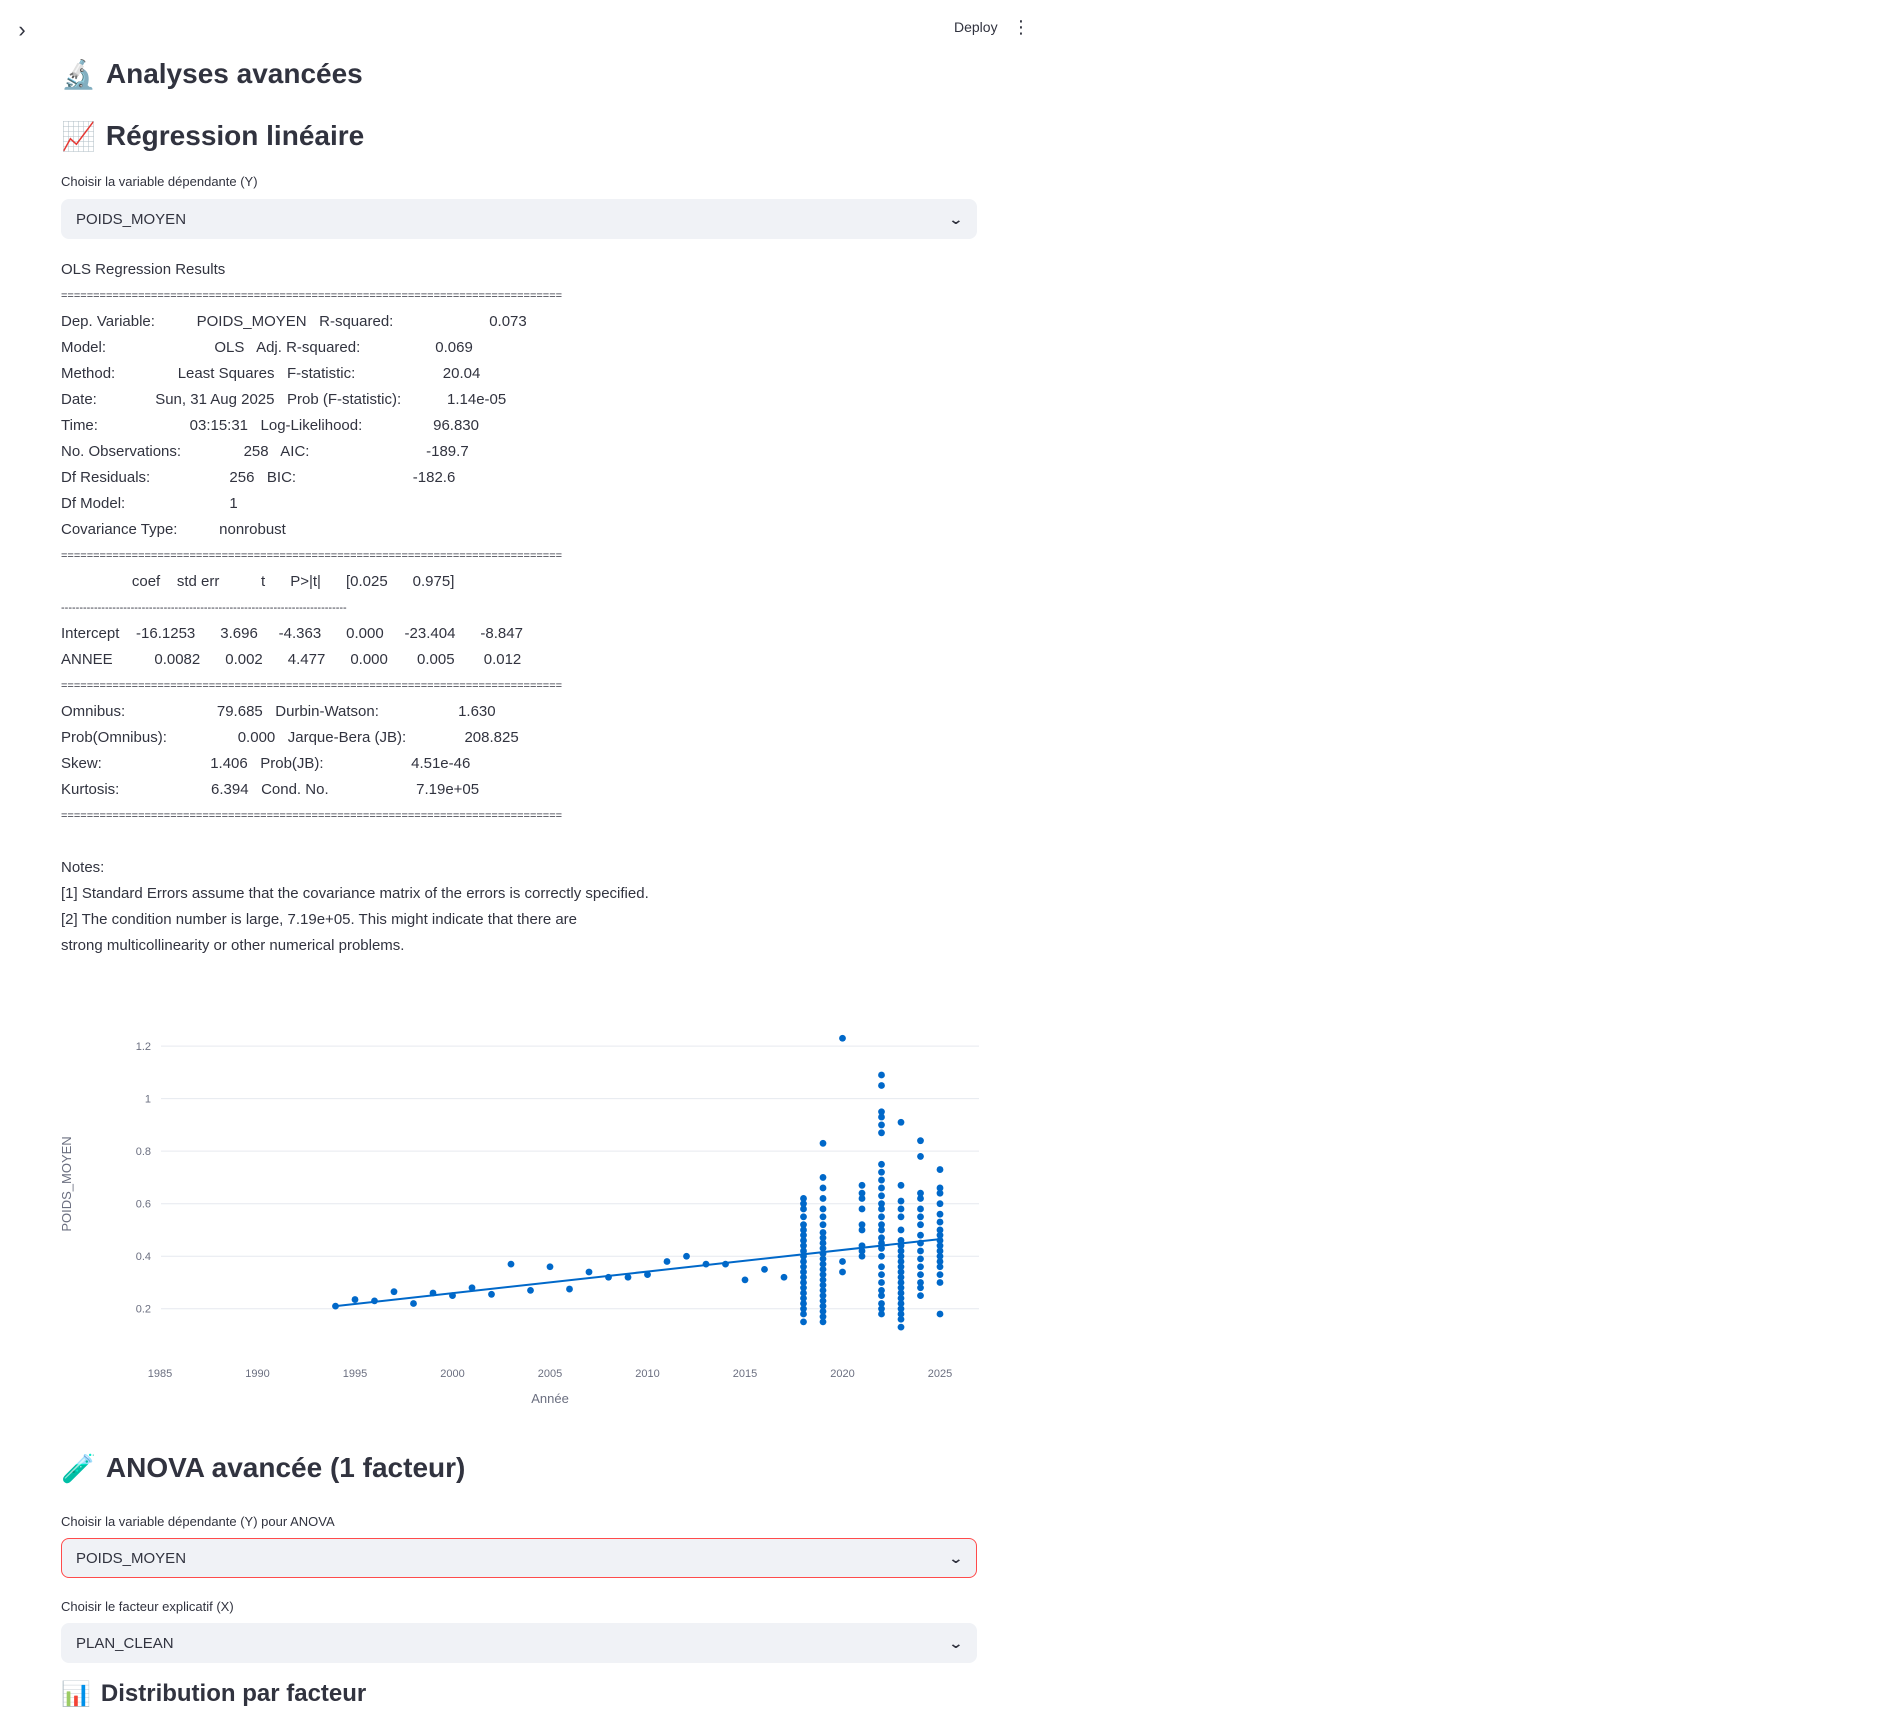 This screenshot has width=1892, height=1720. What do you see at coordinates (78, 1468) in the screenshot?
I see `test-tube-icon: 🧪` at bounding box center [78, 1468].